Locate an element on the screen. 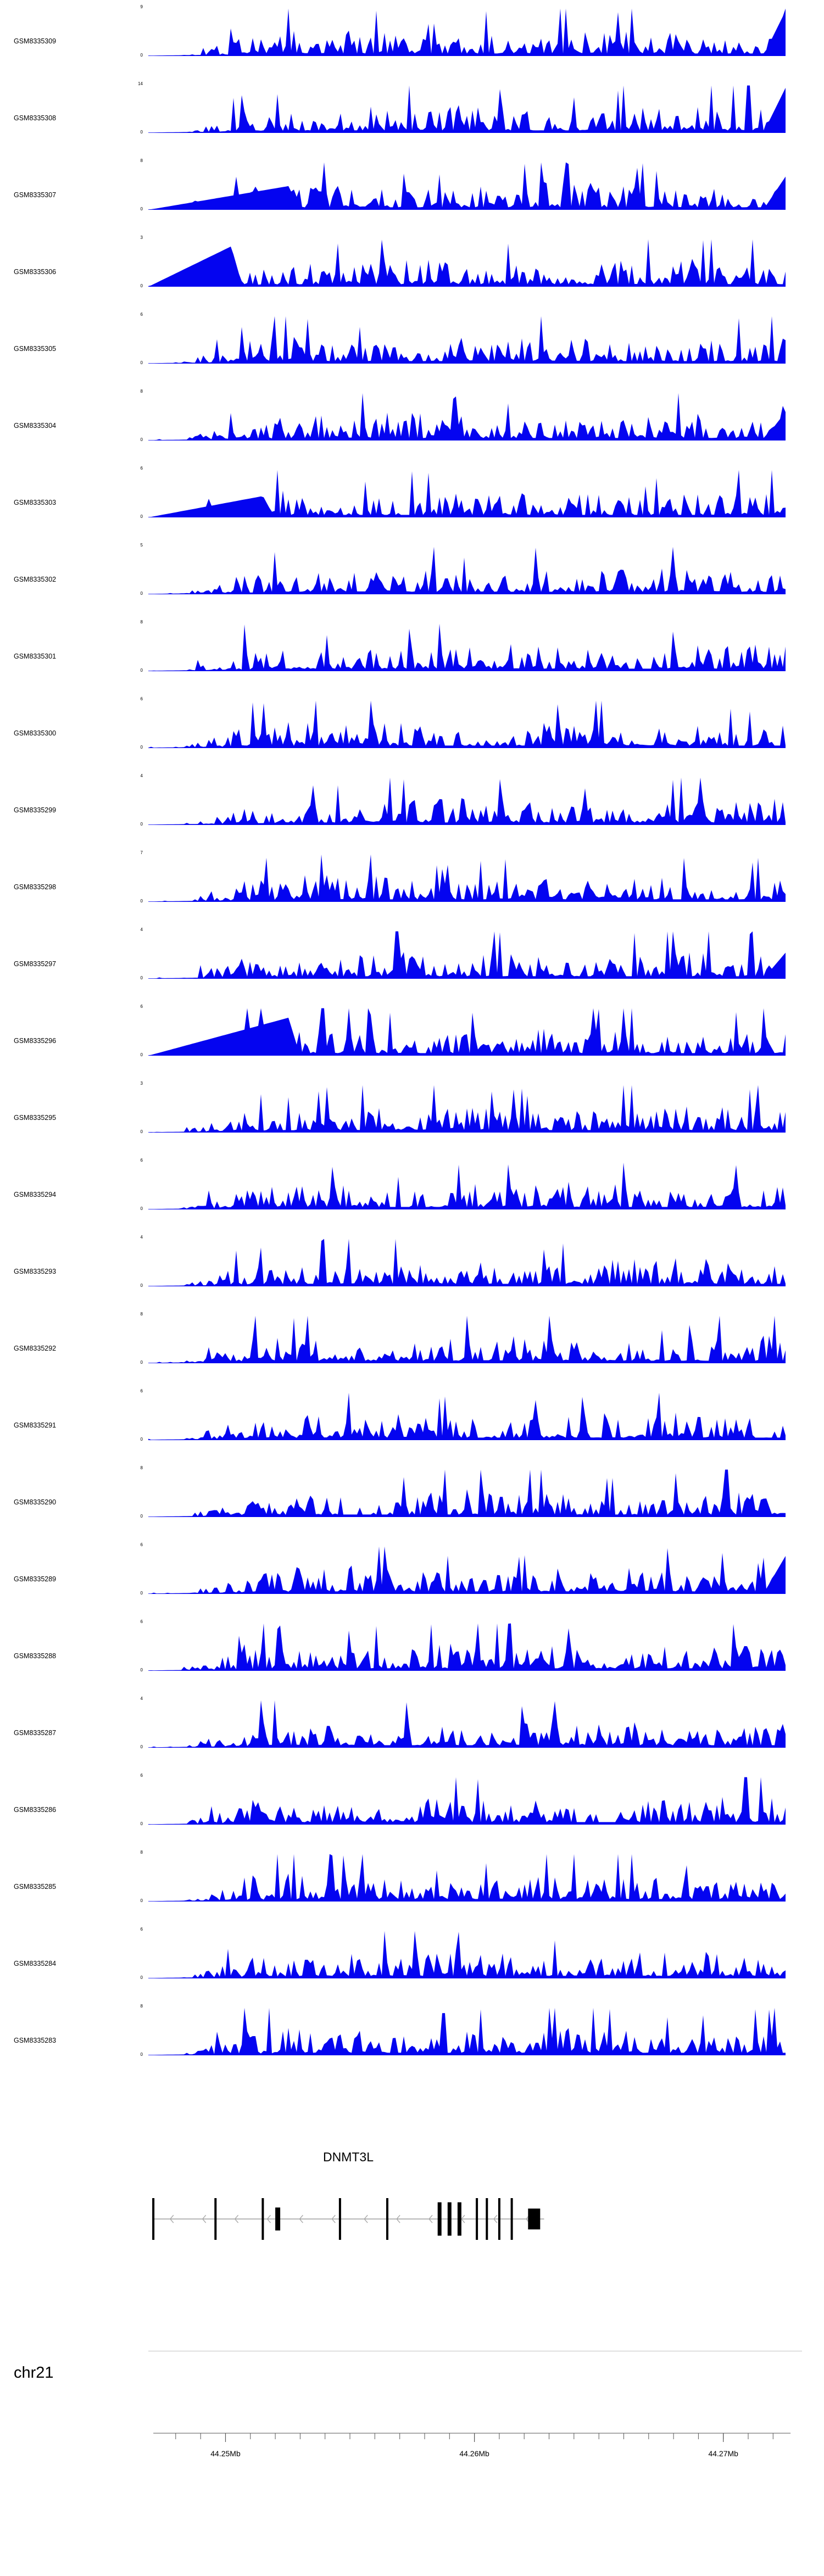 The height and width of the screenshot is (2576, 824). track-label: GSM8335304 is located at coordinates (36, 426).